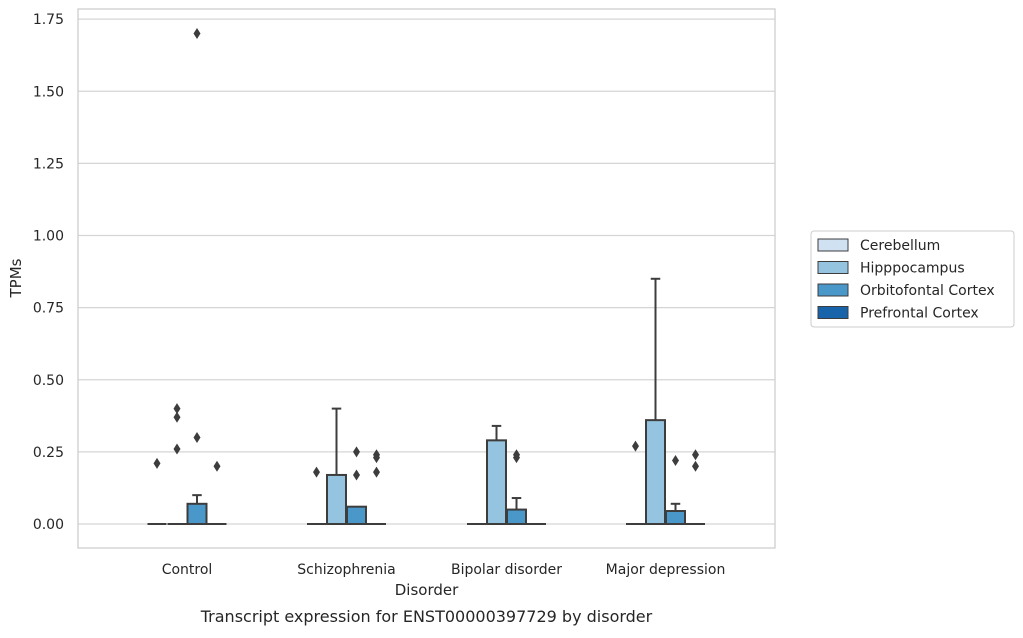  What do you see at coordinates (919, 314) in the screenshot?
I see `legend-label: Prefrontal Cortex` at bounding box center [919, 314].